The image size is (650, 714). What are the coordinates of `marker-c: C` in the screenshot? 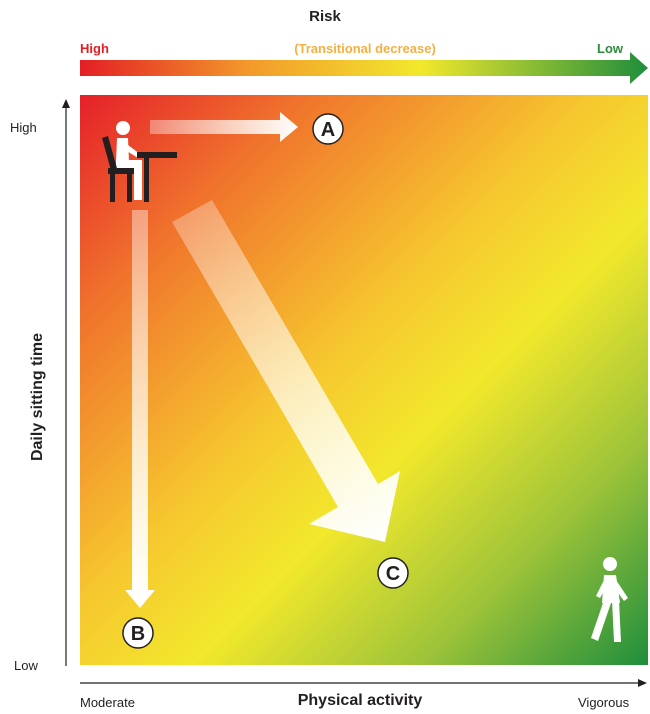 It's located at (393, 573).